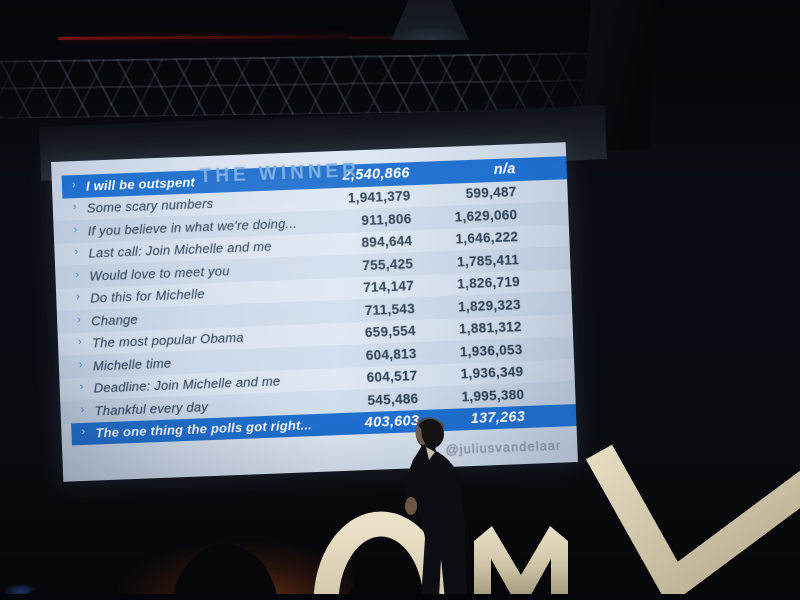 This screenshot has width=800, height=600. I want to click on value1-cell: 755,425, so click(388, 264).